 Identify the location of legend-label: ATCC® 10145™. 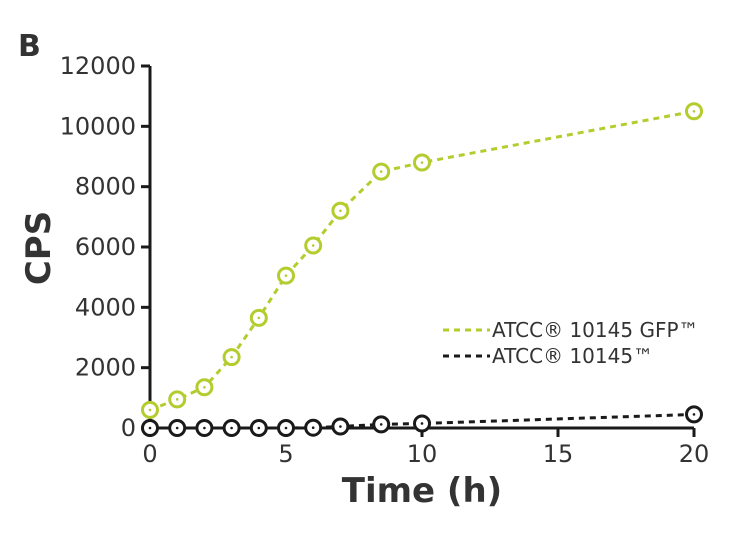
(572, 356).